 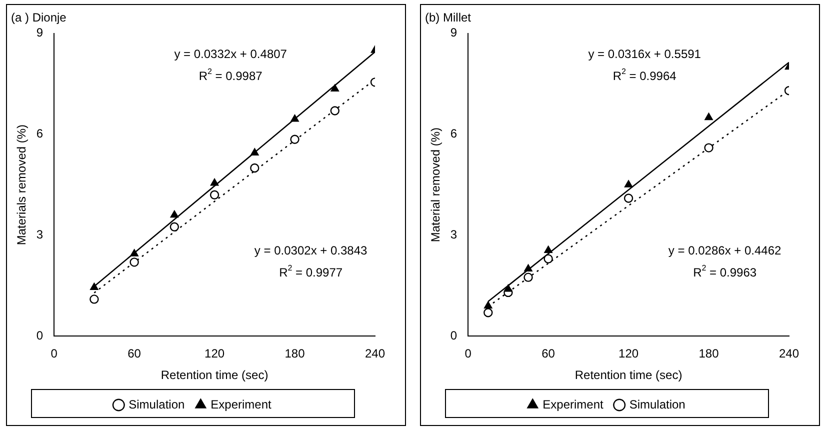 I want to click on chart-title: (b) Millet, so click(x=448, y=17).